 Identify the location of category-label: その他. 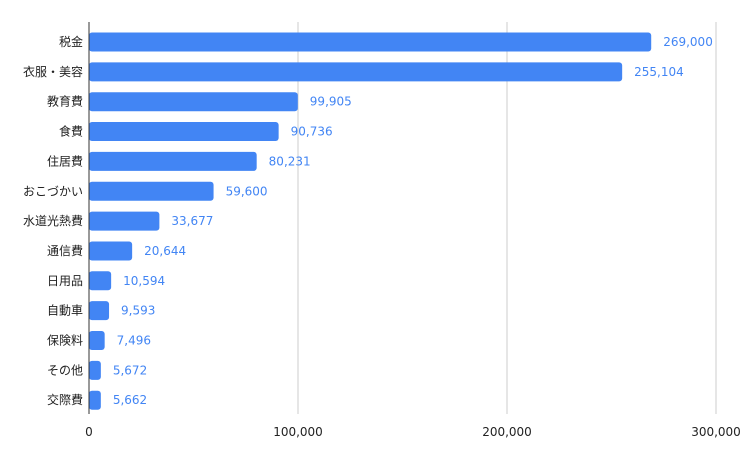
(65, 370).